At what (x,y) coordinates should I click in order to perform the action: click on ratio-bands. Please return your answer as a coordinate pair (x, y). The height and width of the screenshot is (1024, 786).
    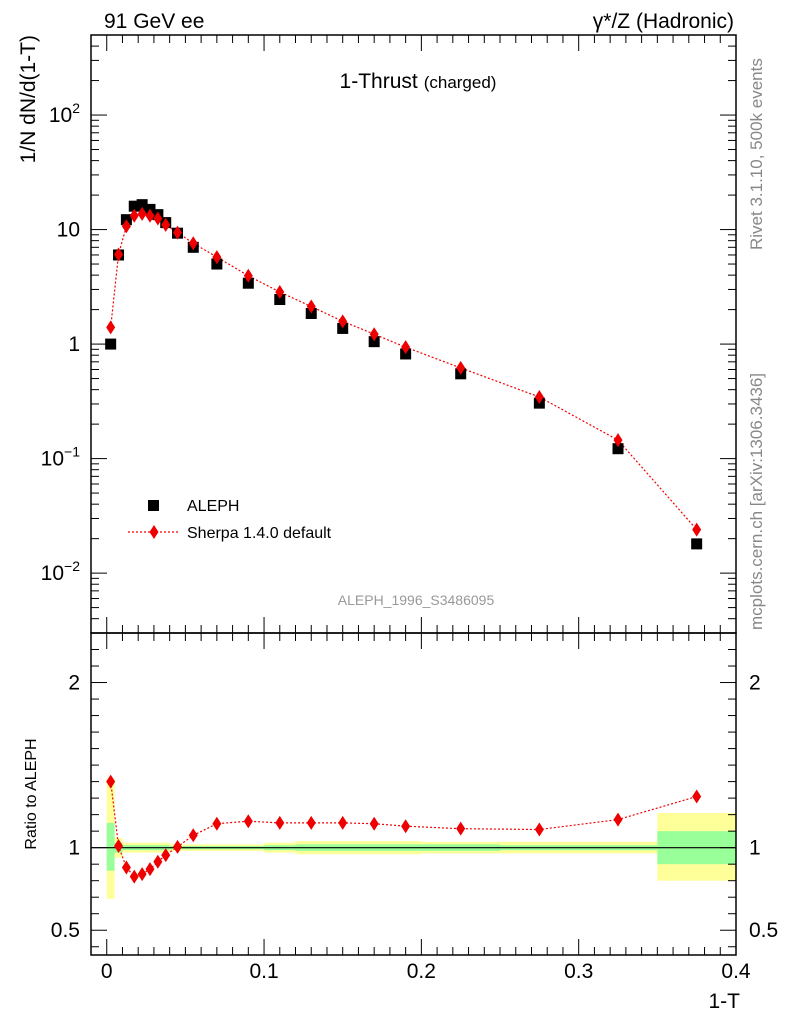
    Looking at the image, I should click on (421, 838).